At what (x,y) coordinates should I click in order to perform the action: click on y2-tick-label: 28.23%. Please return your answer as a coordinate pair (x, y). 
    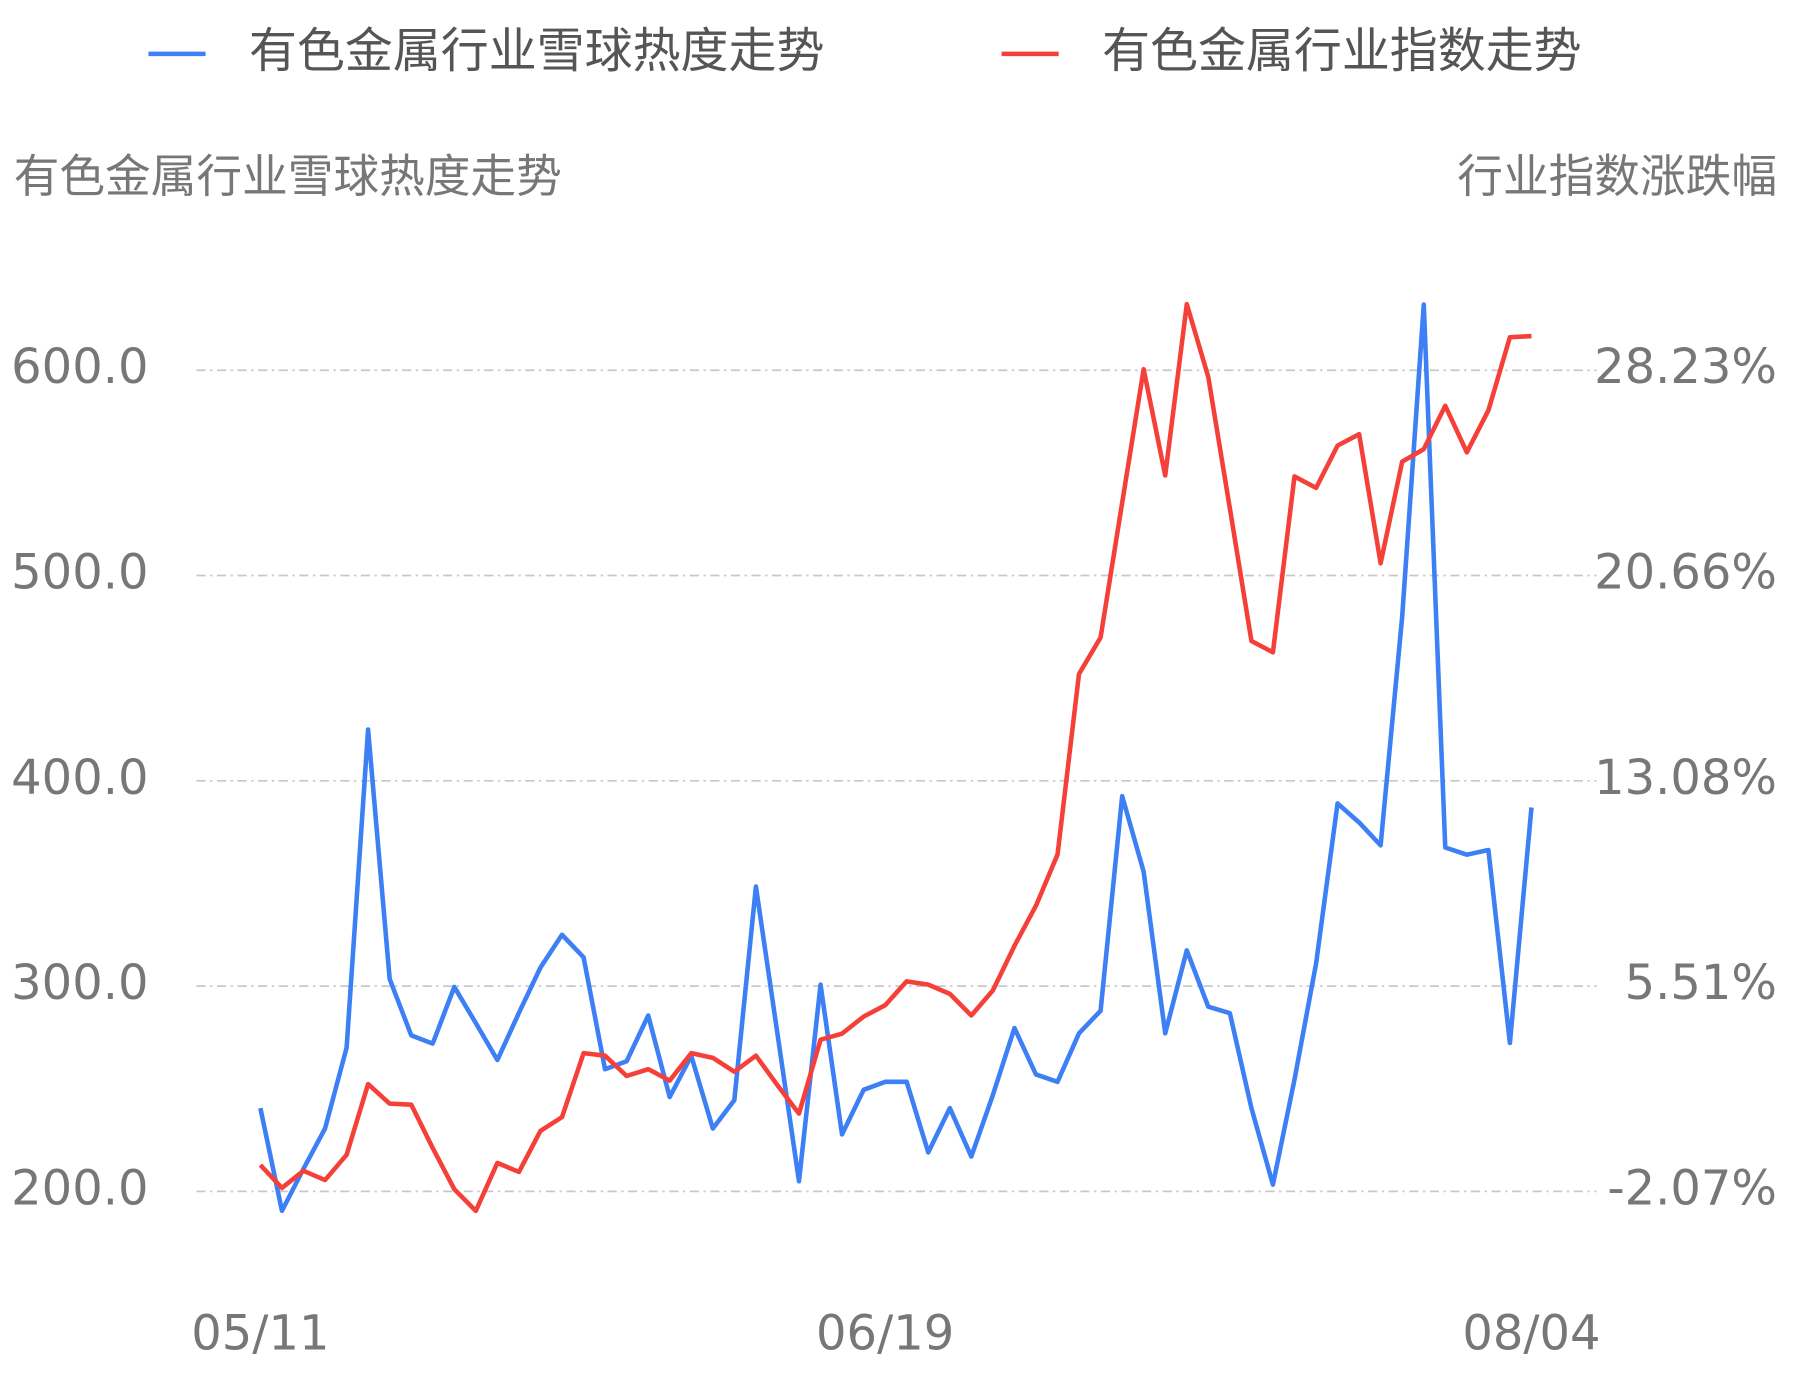
    Looking at the image, I should click on (1685, 367).